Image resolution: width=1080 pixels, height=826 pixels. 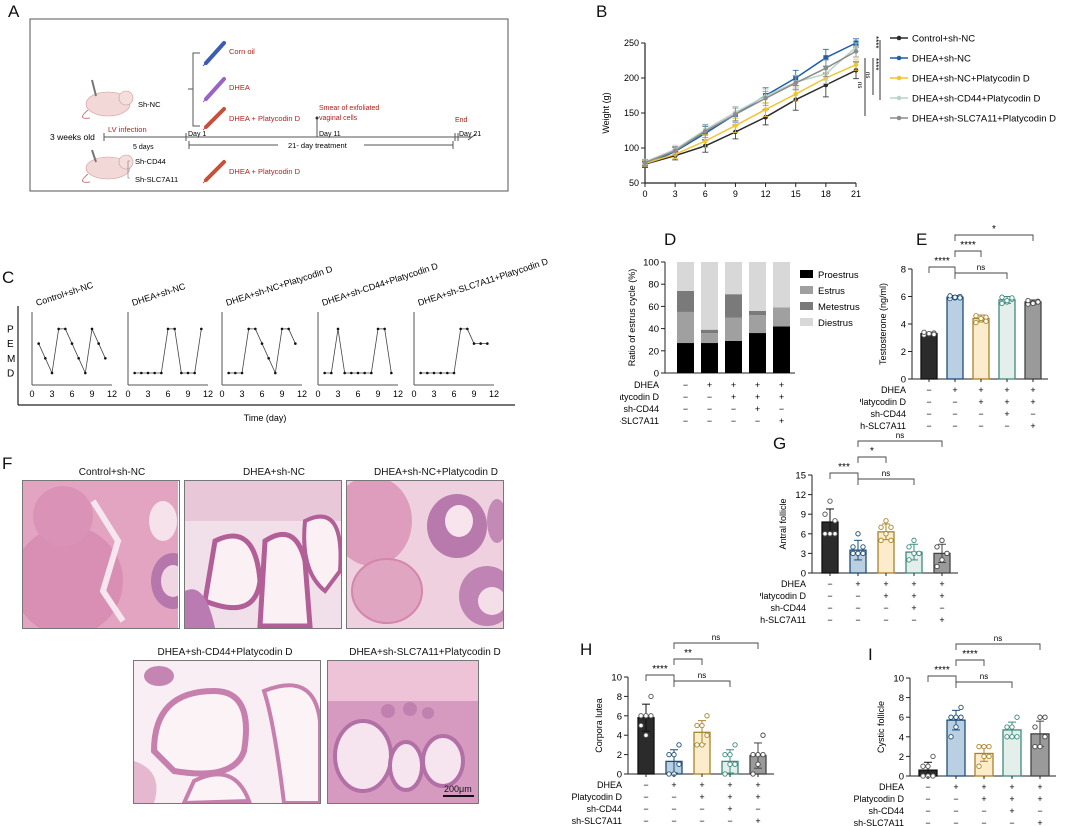 What do you see at coordinates (242, 51) in the screenshot?
I see `injection-corn-oil: Corn oil` at bounding box center [242, 51].